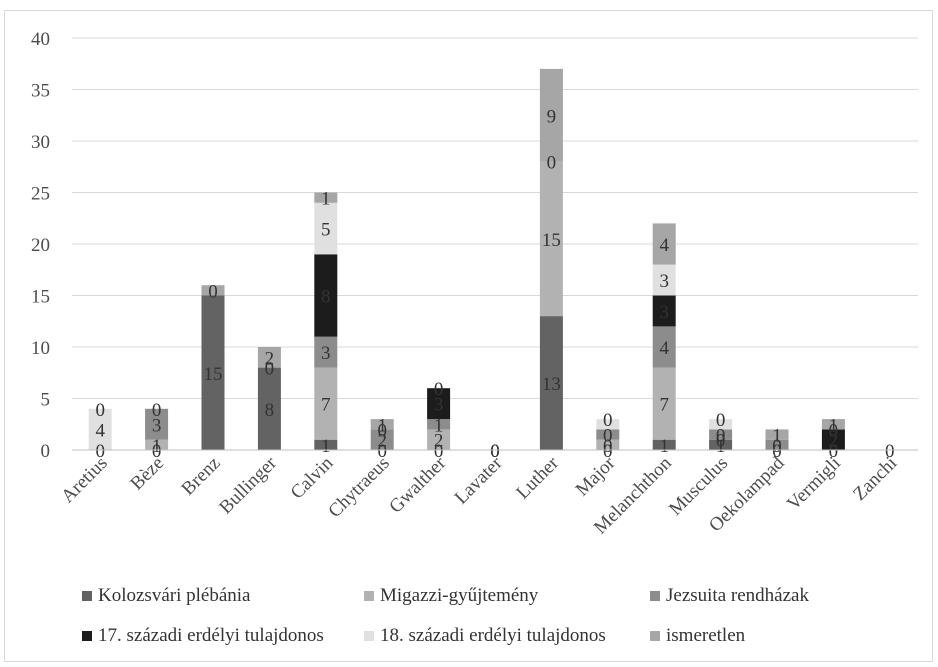 The width and height of the screenshot is (938, 667). What do you see at coordinates (40, 142) in the screenshot?
I see `y-tick-label: 30` at bounding box center [40, 142].